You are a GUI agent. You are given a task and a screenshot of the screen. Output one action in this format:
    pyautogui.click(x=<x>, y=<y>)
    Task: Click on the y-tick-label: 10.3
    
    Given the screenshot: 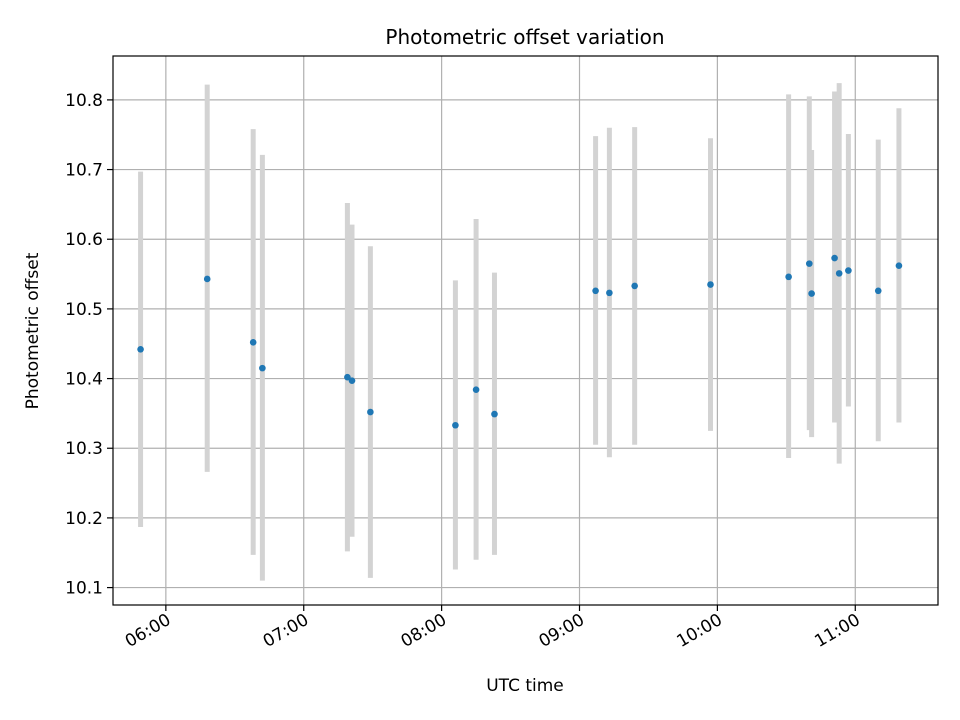 What is the action you would take?
    pyautogui.click(x=84, y=449)
    